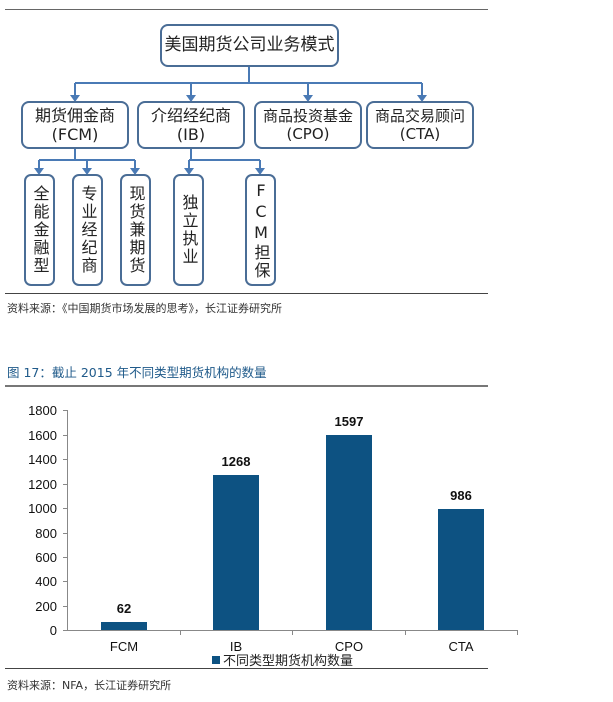  Describe the element at coordinates (75, 134) in the screenshot. I see `category-abbr: (FCM)` at that location.